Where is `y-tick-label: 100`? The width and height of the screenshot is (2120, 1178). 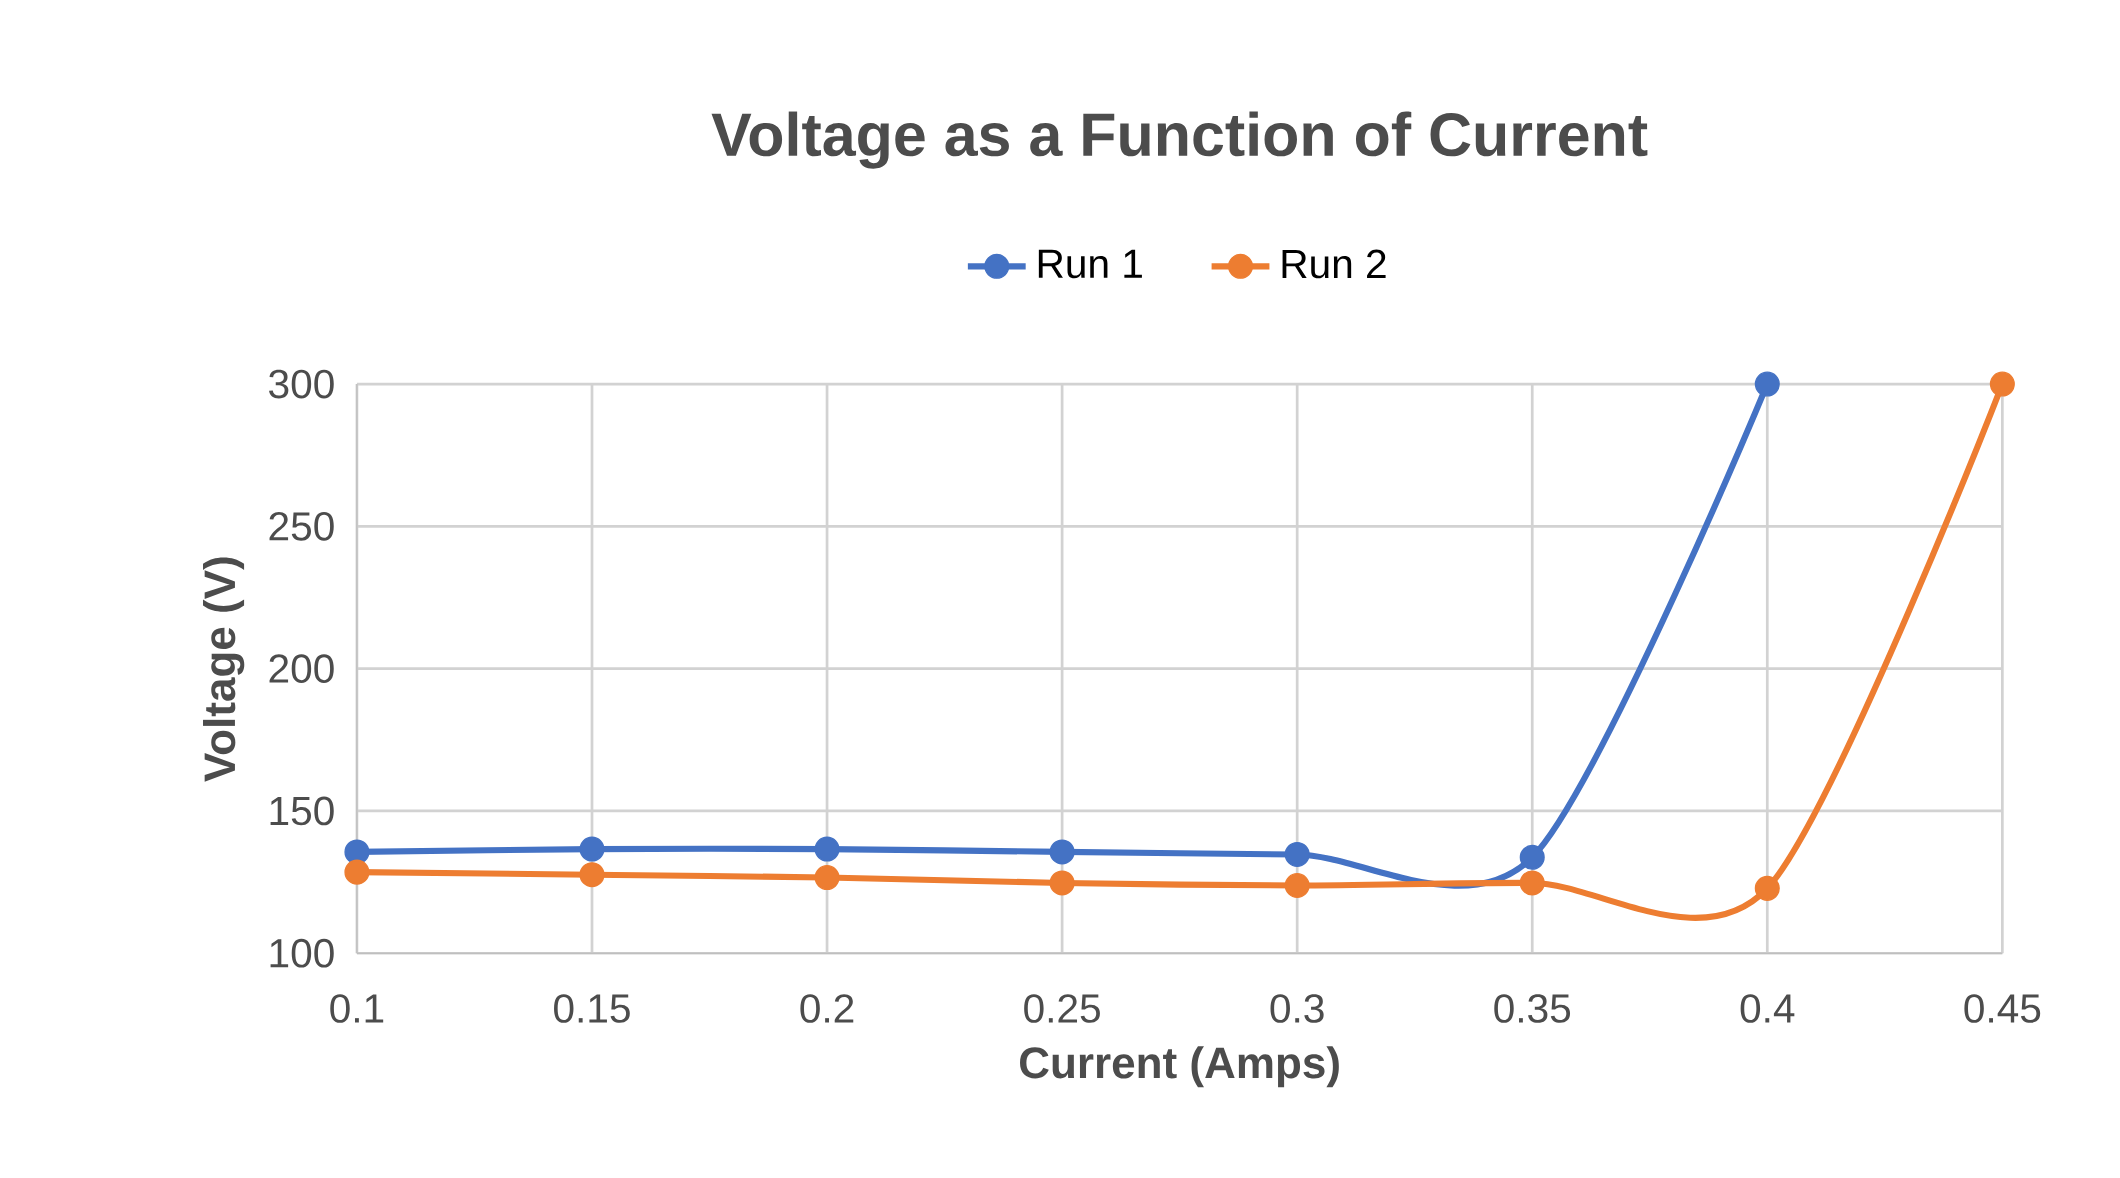
y-tick-label: 100 is located at coordinates (302, 953).